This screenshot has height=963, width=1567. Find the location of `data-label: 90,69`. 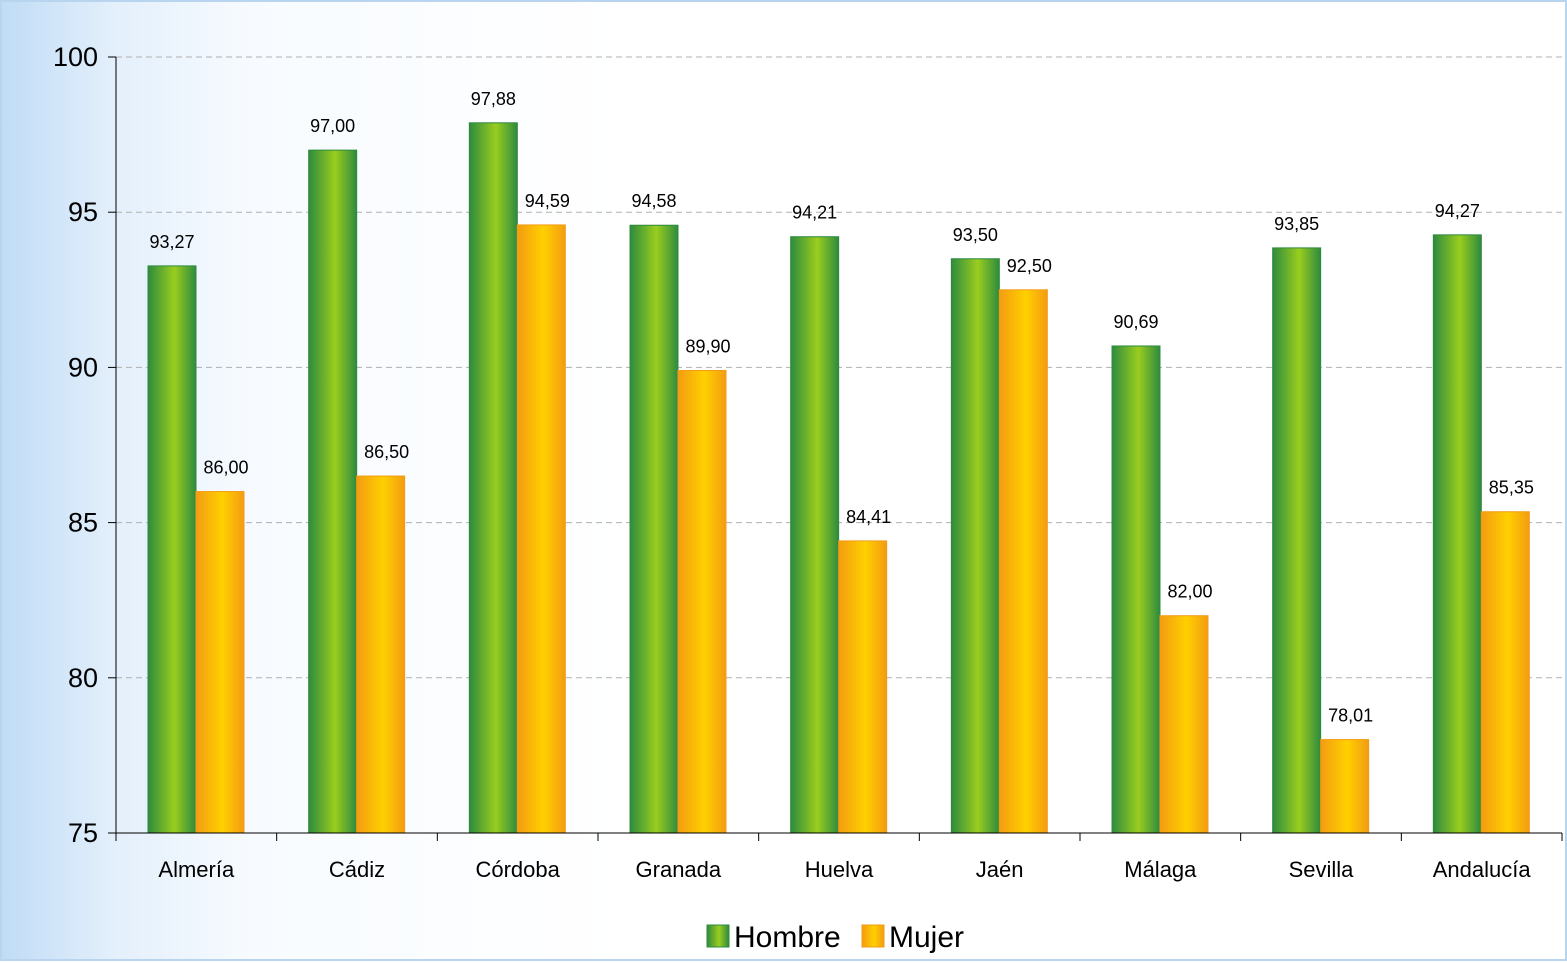

data-label: 90,69 is located at coordinates (1135, 322).